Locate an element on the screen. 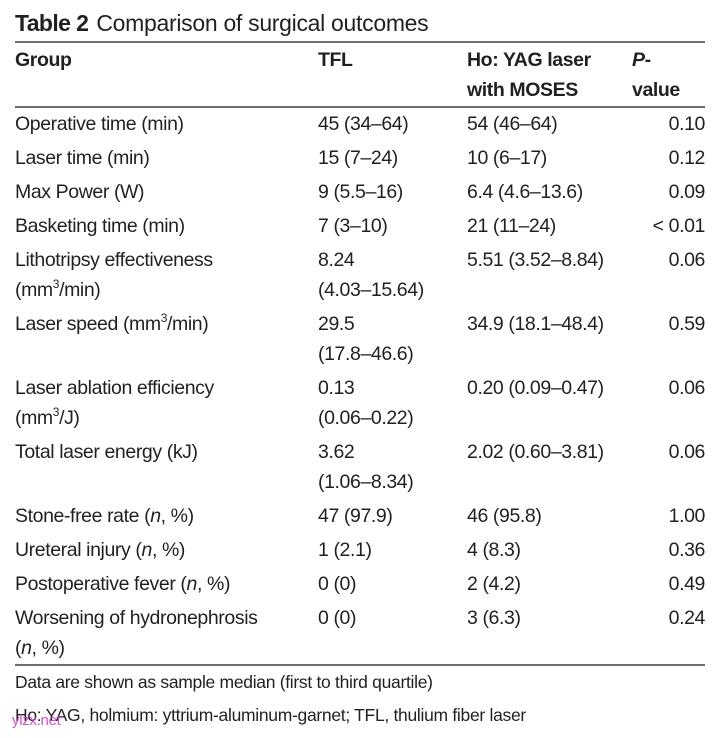 The width and height of the screenshot is (714, 738). hoyag-value: 54 (46–64) is located at coordinates (512, 124).